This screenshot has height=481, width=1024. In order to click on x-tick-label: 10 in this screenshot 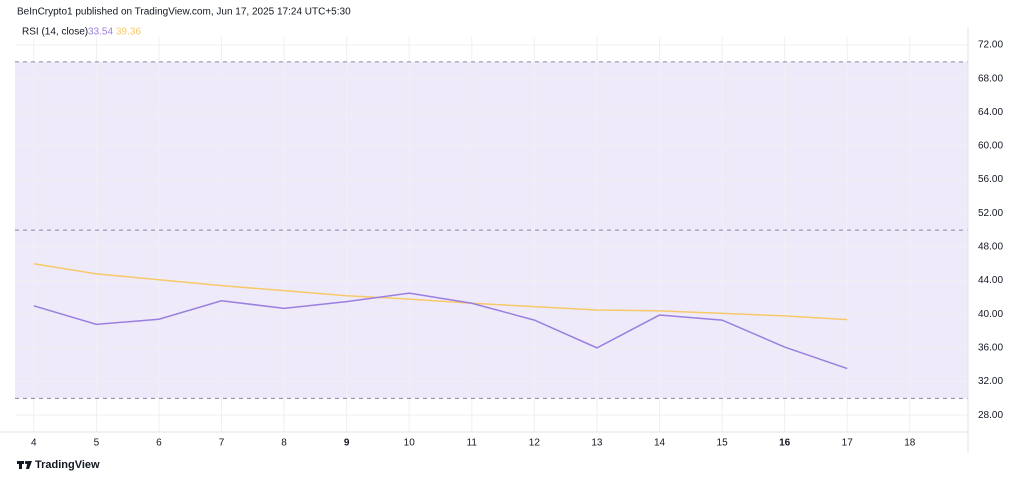, I will do `click(410, 443)`.